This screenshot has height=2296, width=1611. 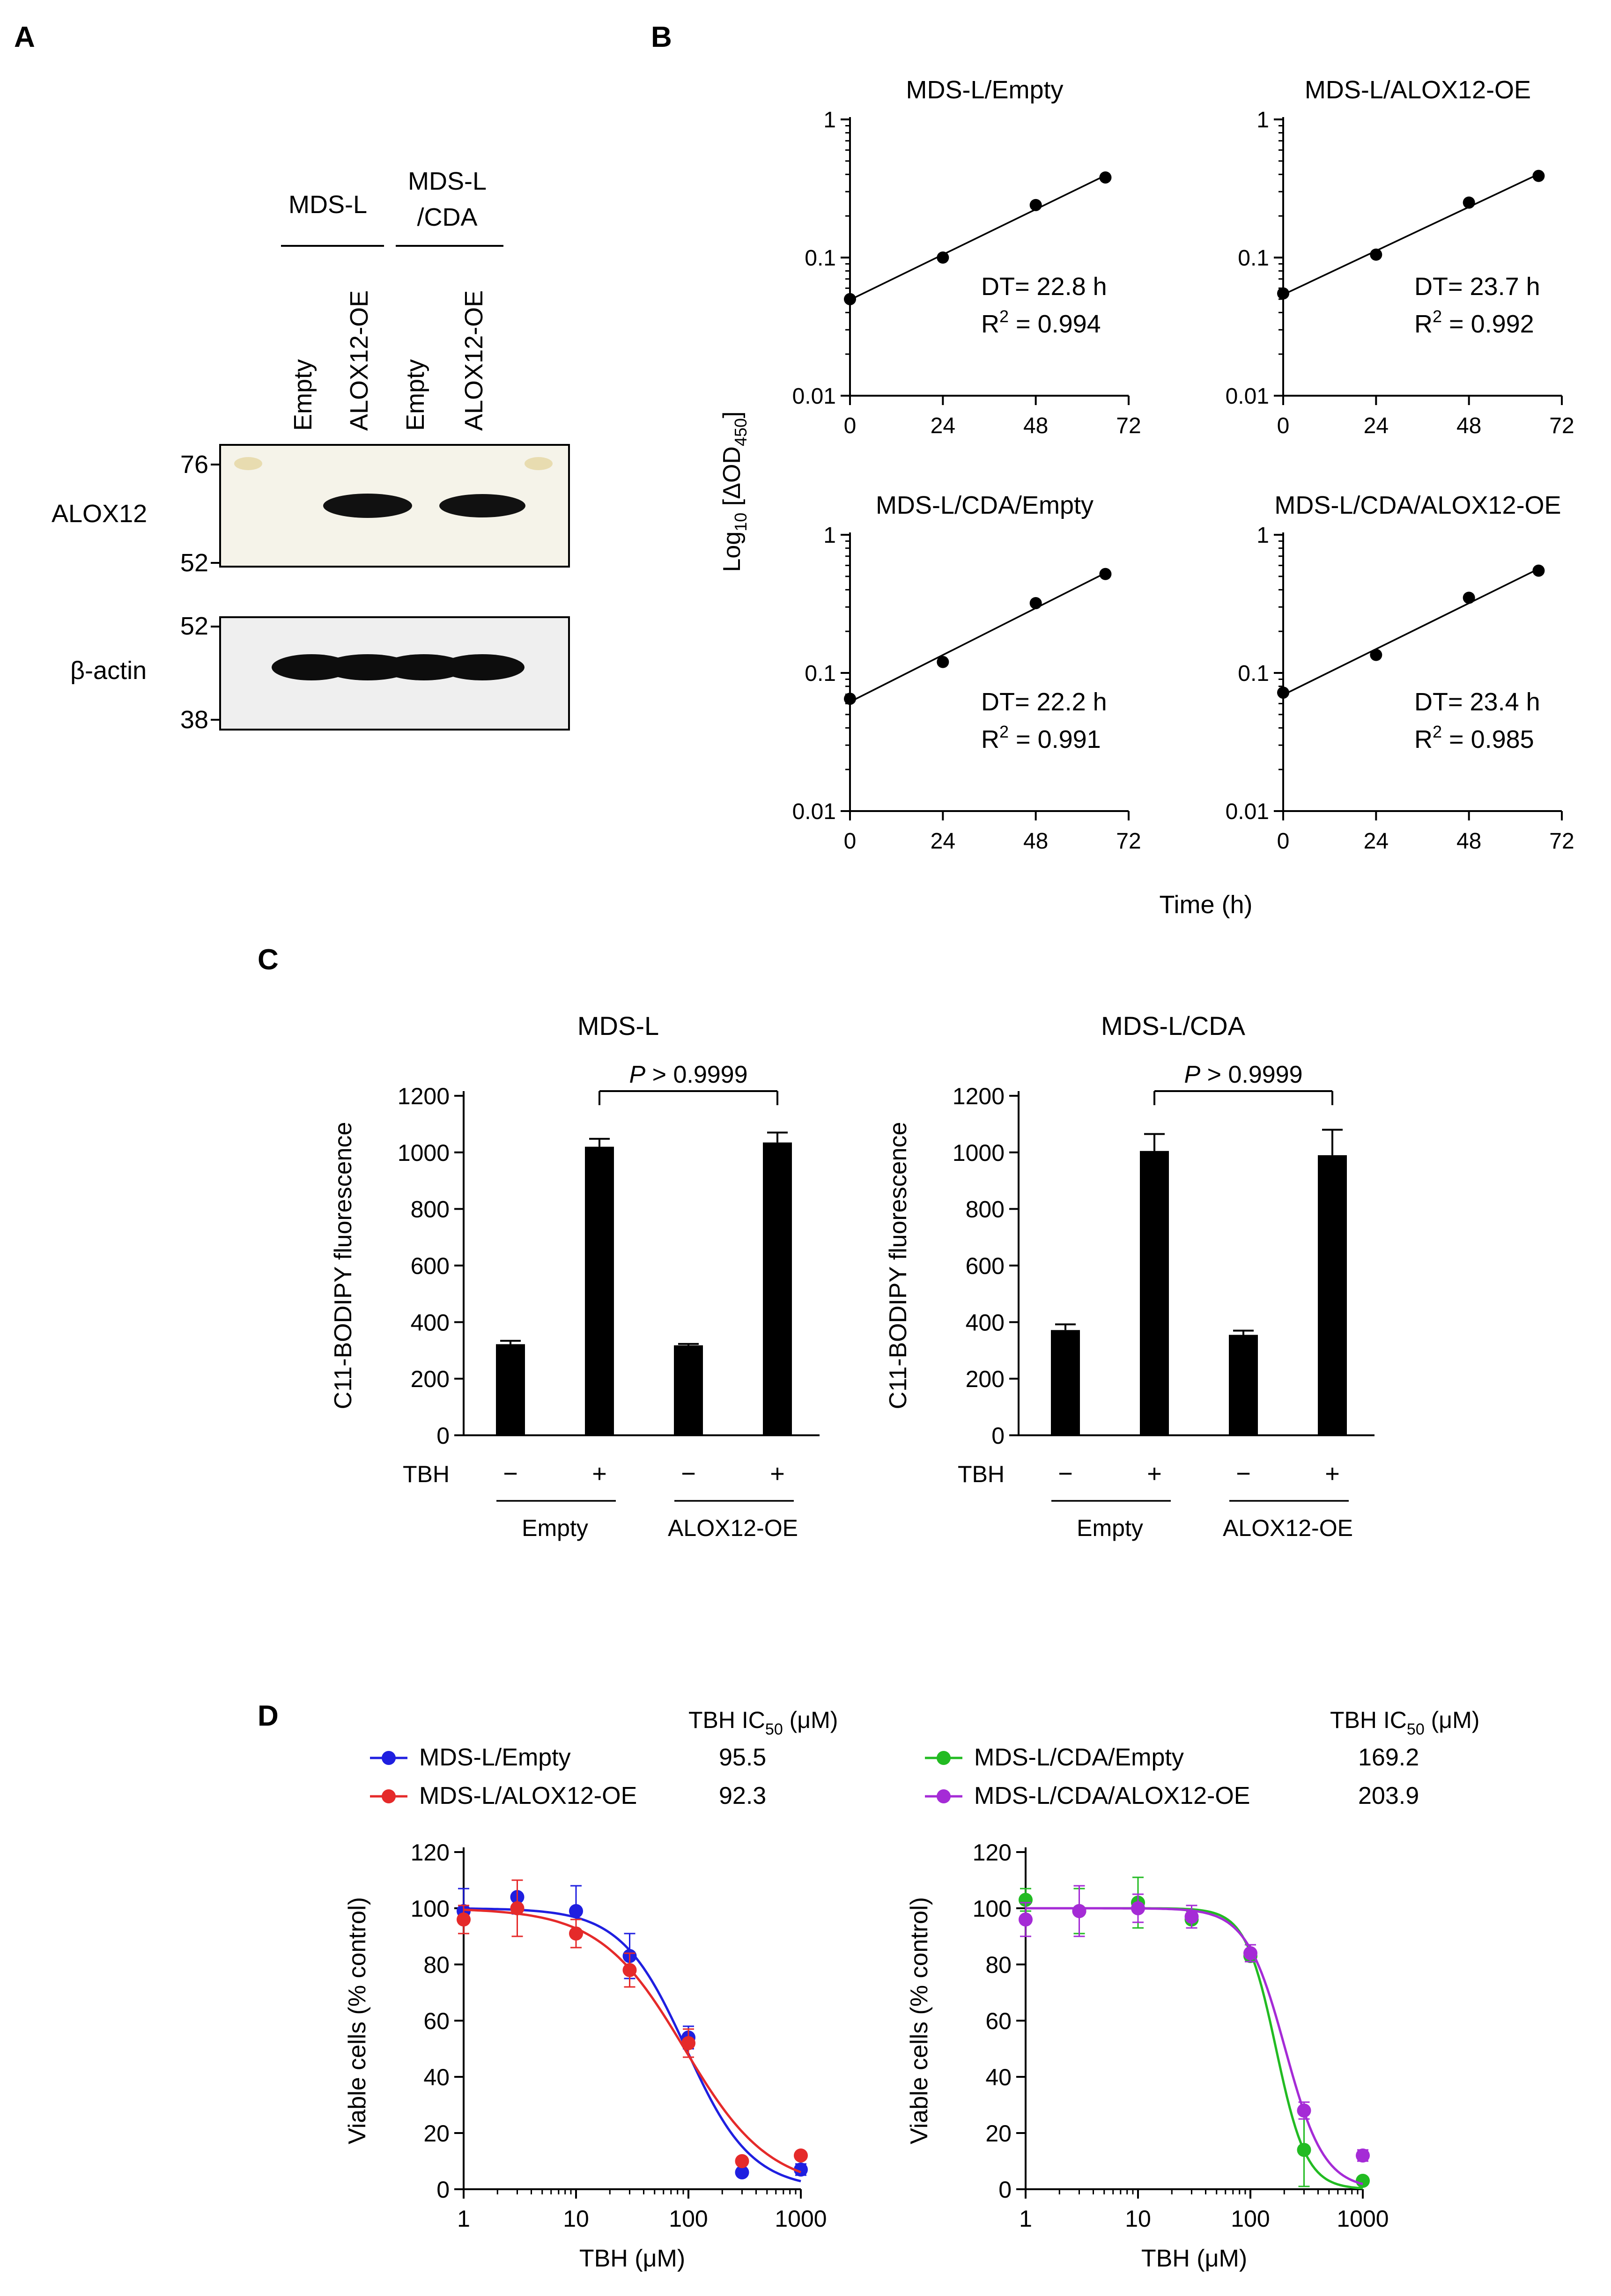 I want to click on p-value-label: P > 0.9999, so click(x=688, y=1075).